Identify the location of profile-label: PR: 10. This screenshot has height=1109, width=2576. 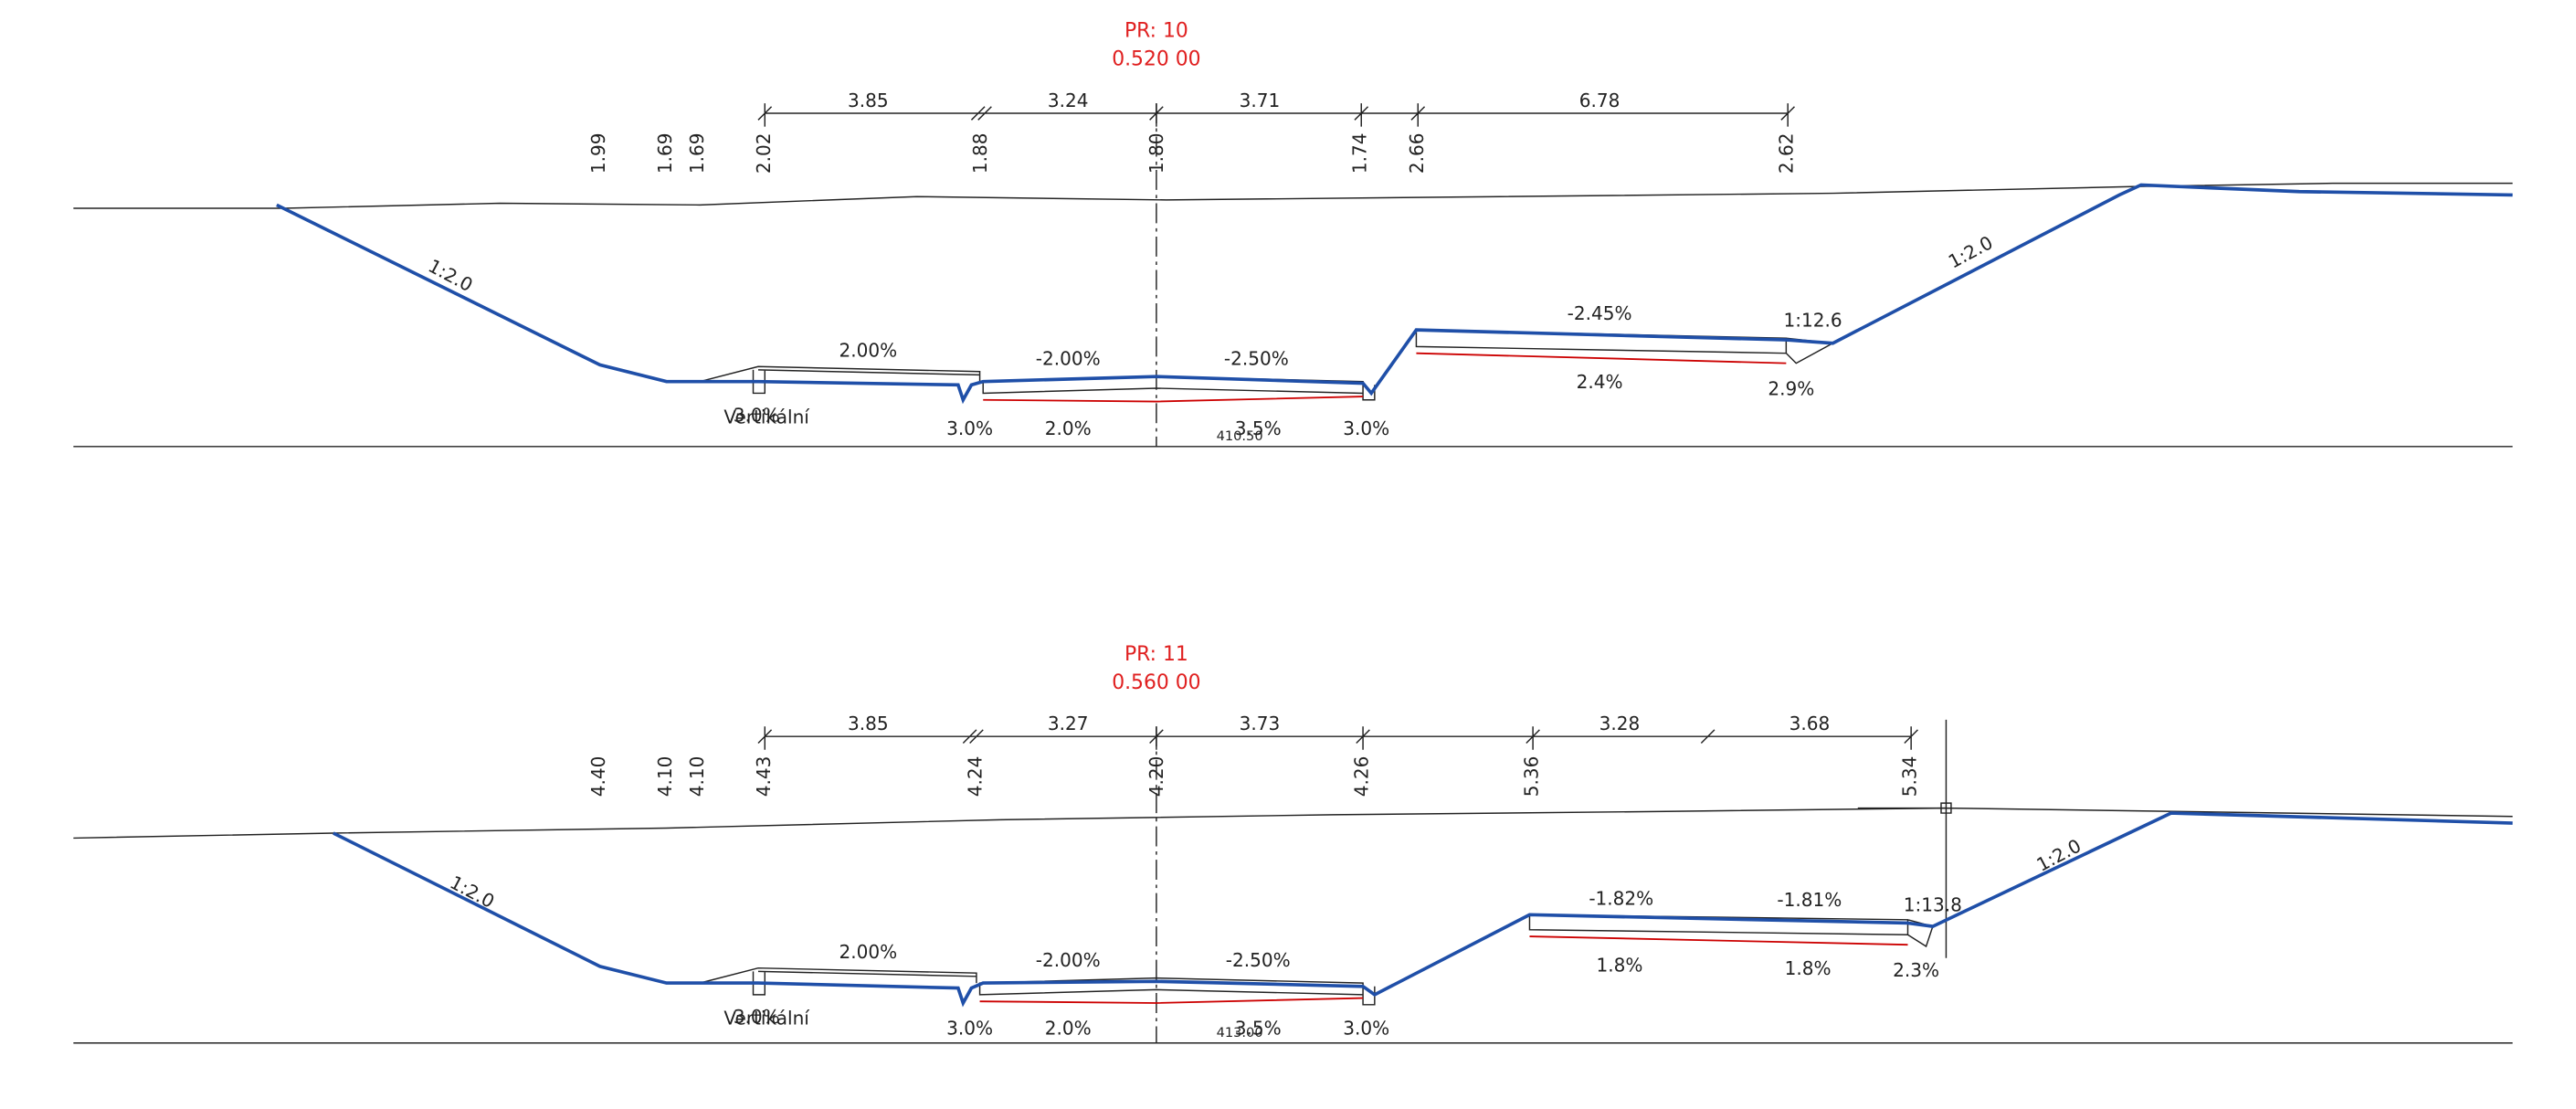
(1156, 31).